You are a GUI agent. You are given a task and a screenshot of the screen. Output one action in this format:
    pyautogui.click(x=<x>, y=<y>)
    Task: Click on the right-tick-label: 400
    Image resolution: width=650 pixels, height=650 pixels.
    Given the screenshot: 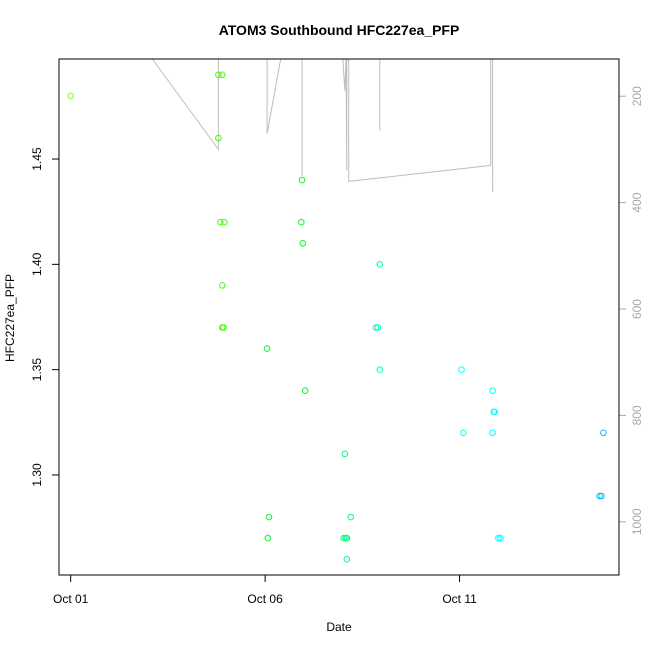 What is the action you would take?
    pyautogui.click(x=637, y=202)
    